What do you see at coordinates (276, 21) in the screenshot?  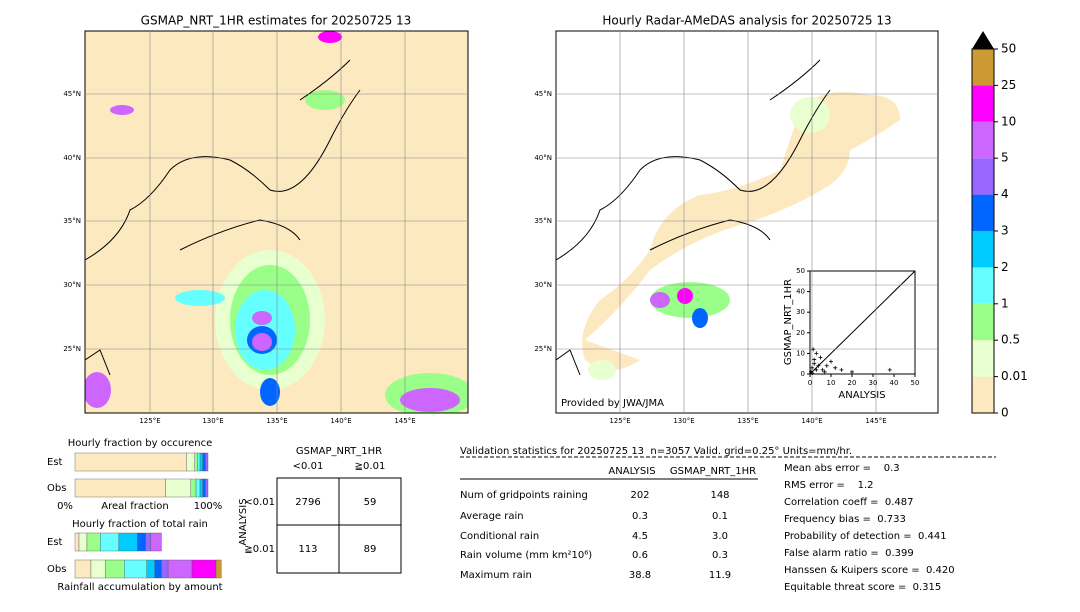 I see `map-title: GSMAP_NRT_1HR estimates for 20250725 13` at bounding box center [276, 21].